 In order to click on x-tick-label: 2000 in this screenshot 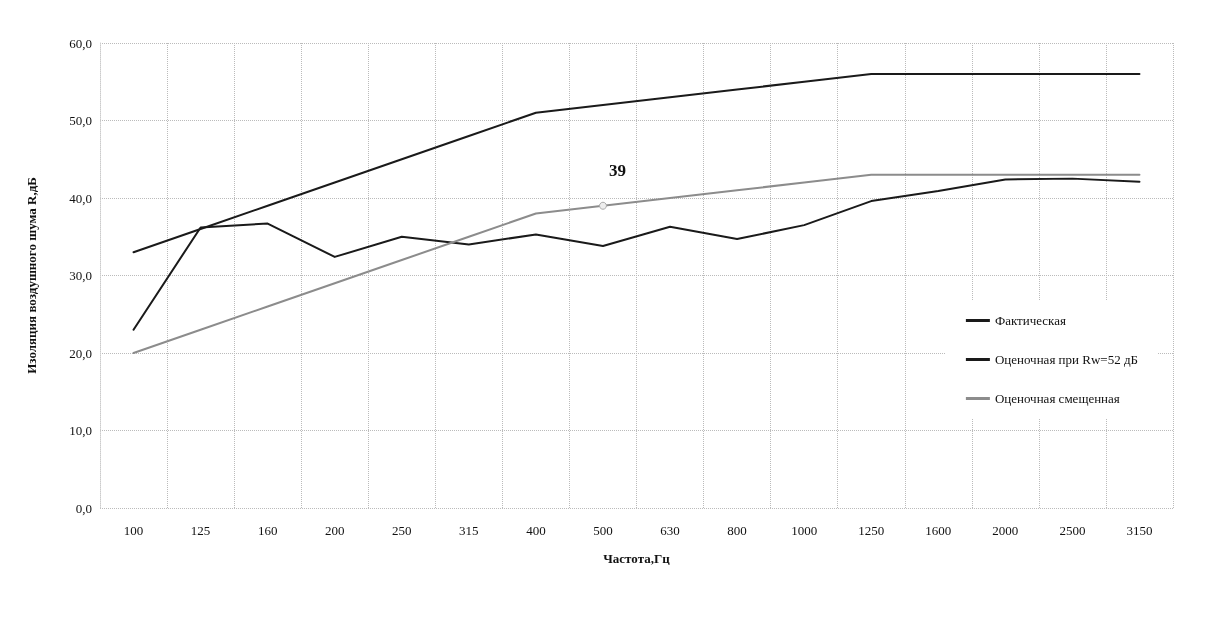, I will do `click(1005, 530)`.